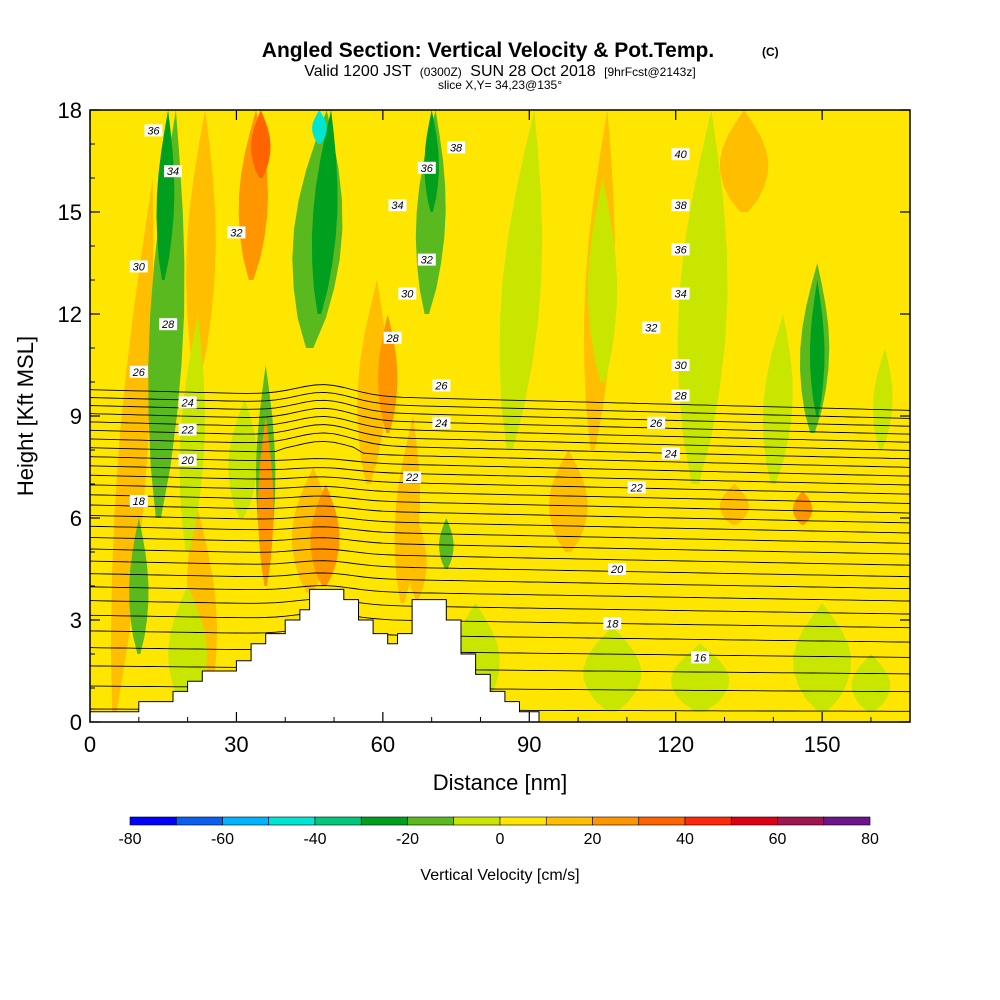 This screenshot has width=1000, height=1000. Describe the element at coordinates (187, 461) in the screenshot. I see `theta-label-text: 20` at that location.